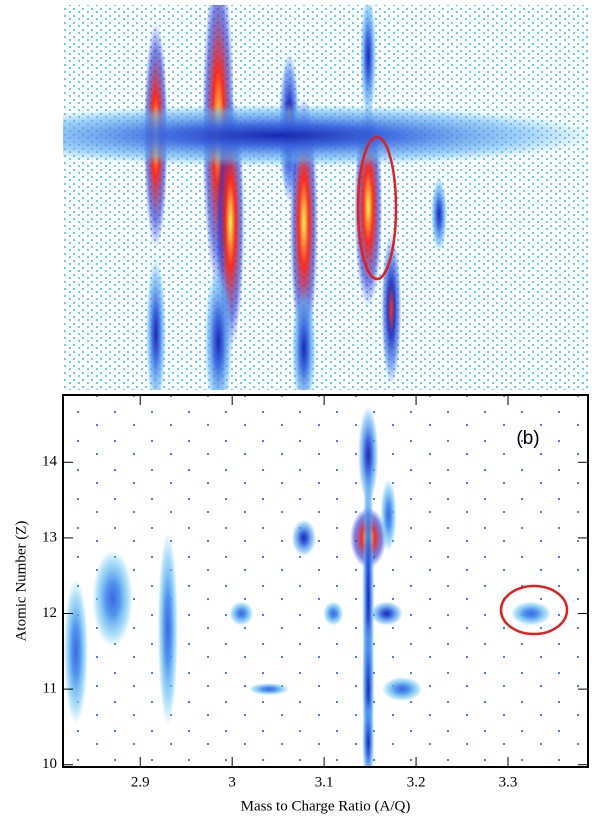 The image size is (592, 817). Describe the element at coordinates (508, 782) in the screenshot. I see `x-tick-label: 3.3` at that location.